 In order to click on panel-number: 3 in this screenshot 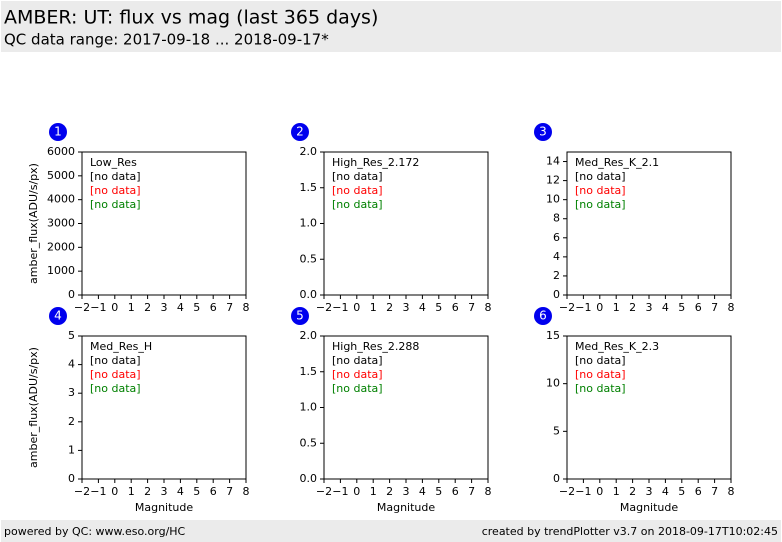, I will do `click(543, 132)`.